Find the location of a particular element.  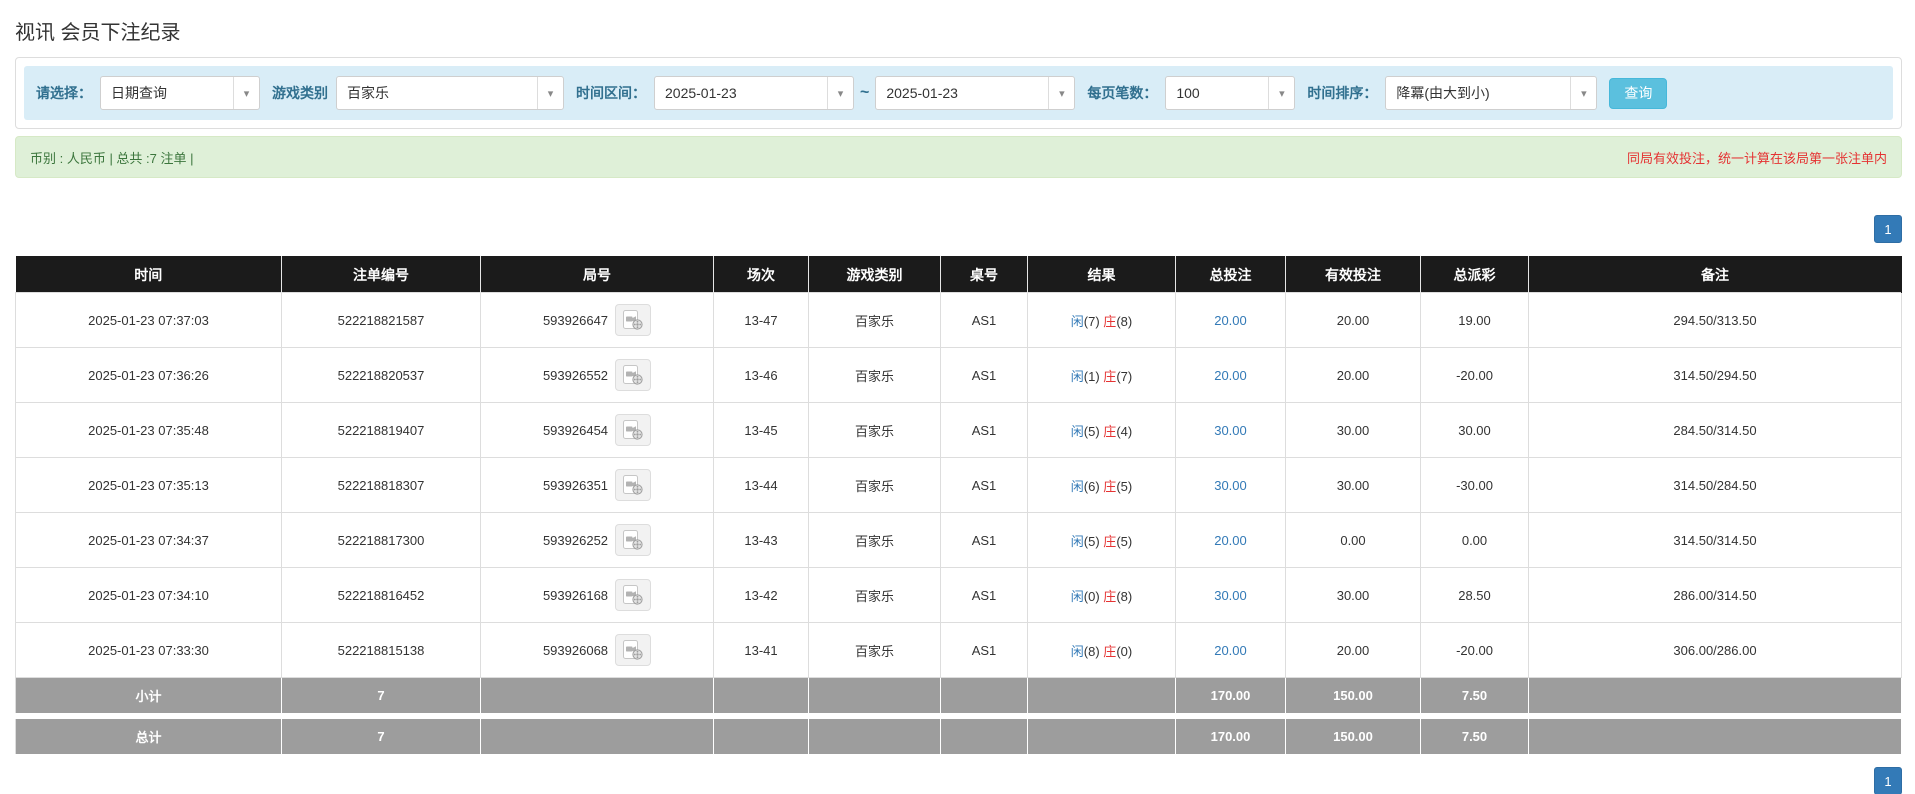

query-type-select: 日期查询 ▾ is located at coordinates (180, 93).